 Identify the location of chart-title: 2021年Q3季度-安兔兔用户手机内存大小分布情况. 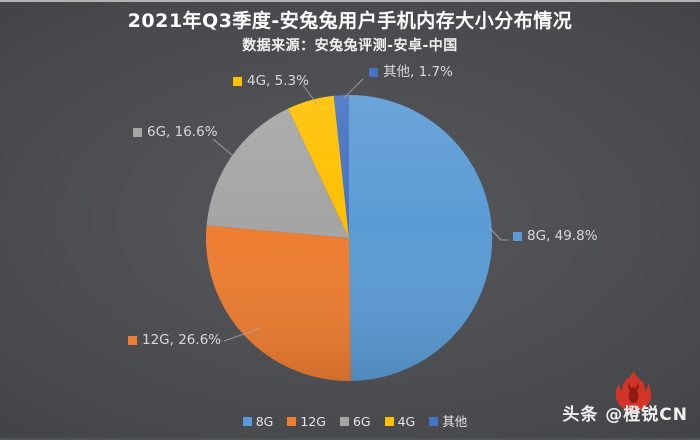
(350, 21).